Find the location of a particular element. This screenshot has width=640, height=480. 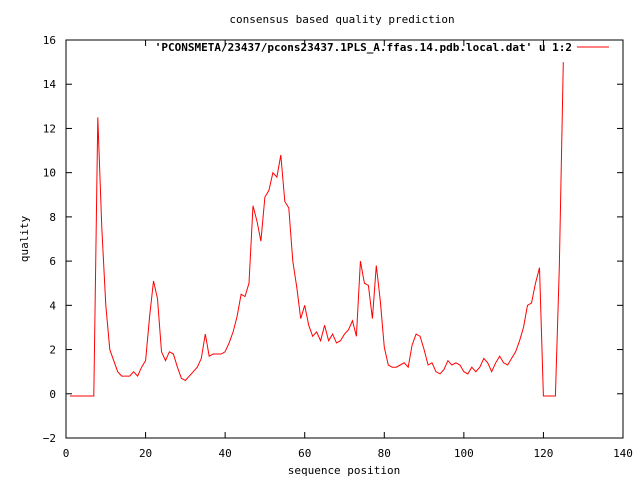

y-tick-label: 8 is located at coordinates (52, 217).